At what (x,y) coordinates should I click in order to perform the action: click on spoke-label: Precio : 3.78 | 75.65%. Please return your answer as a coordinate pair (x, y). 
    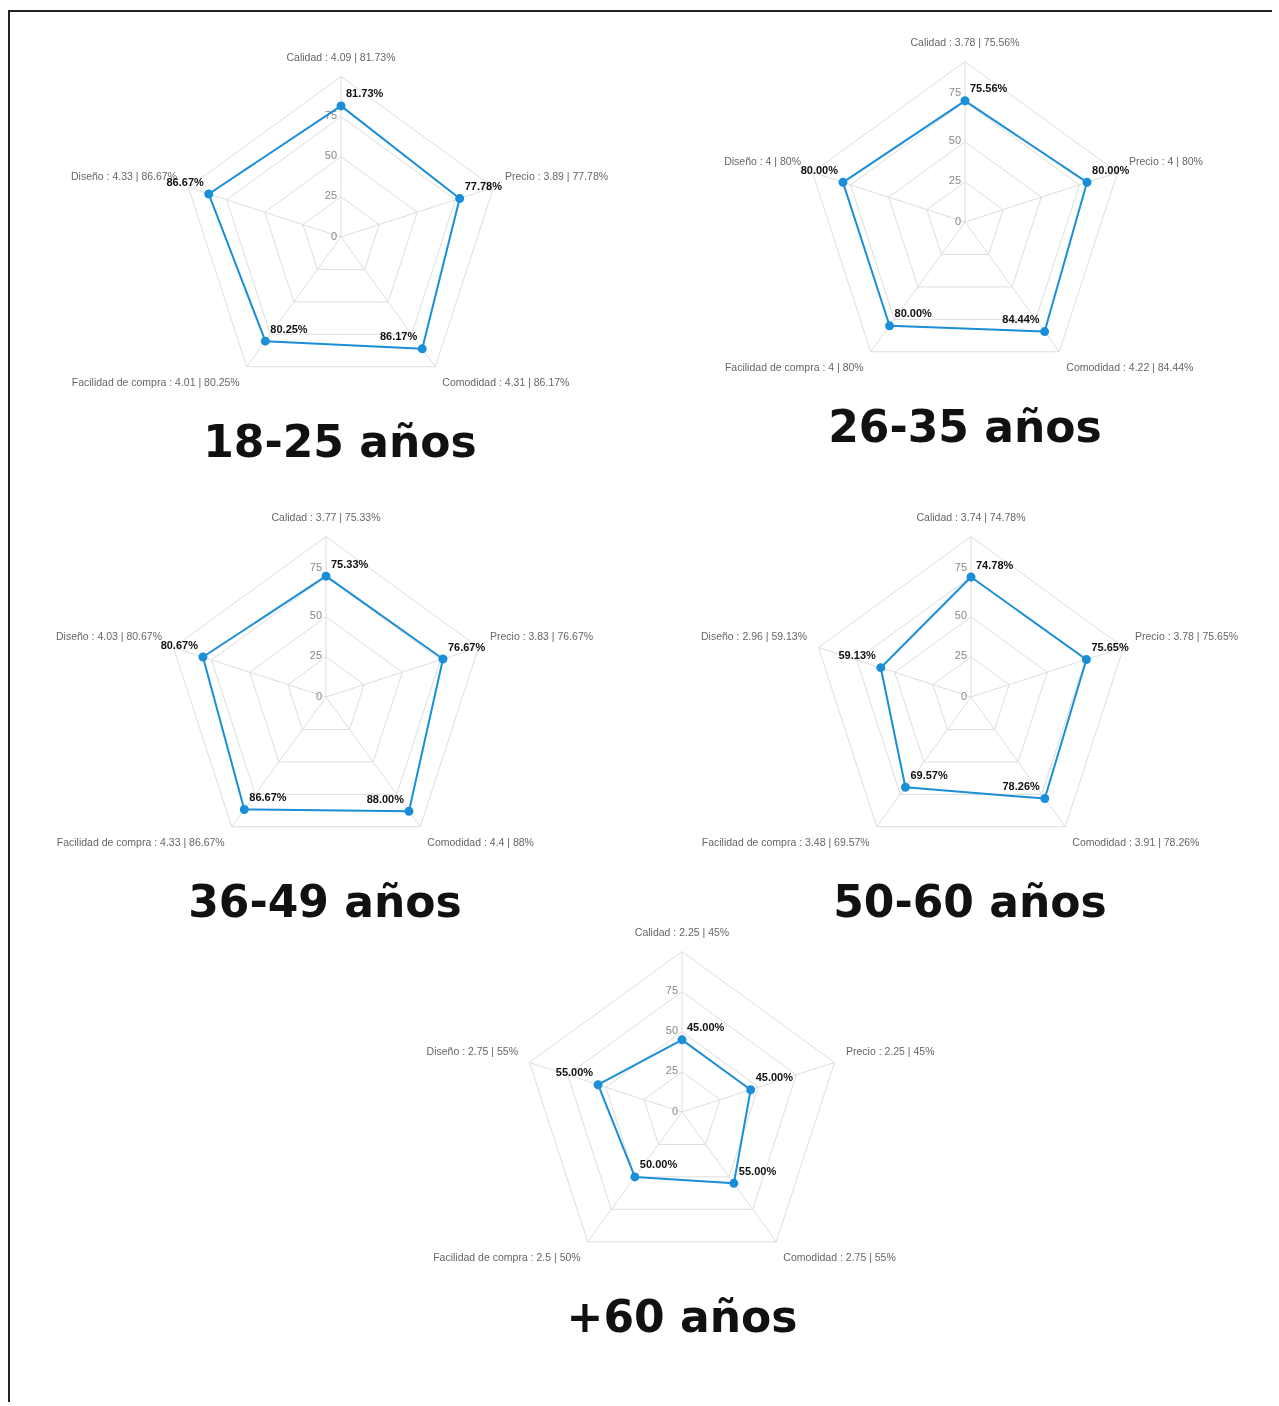
    Looking at the image, I should click on (1186, 636).